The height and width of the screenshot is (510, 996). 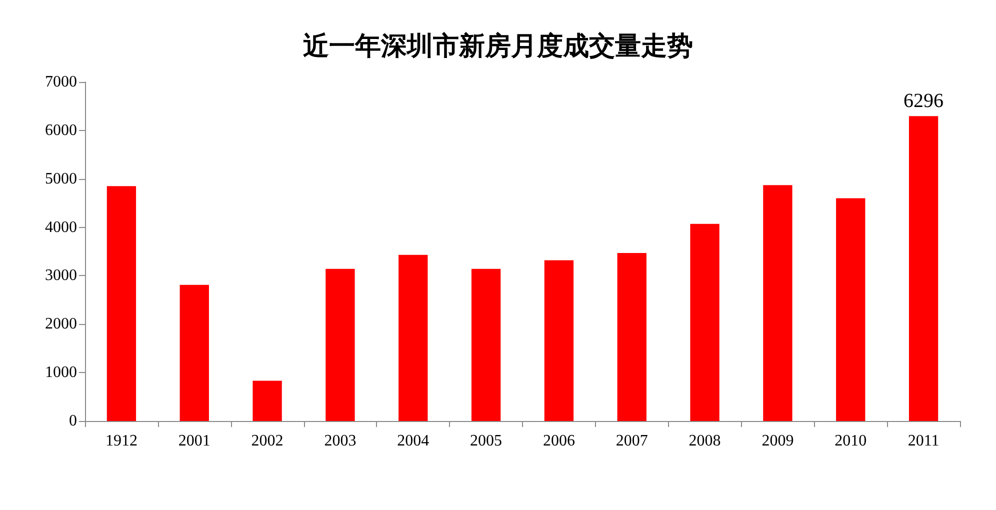 I want to click on x-tick-label: 2010, so click(x=850, y=441).